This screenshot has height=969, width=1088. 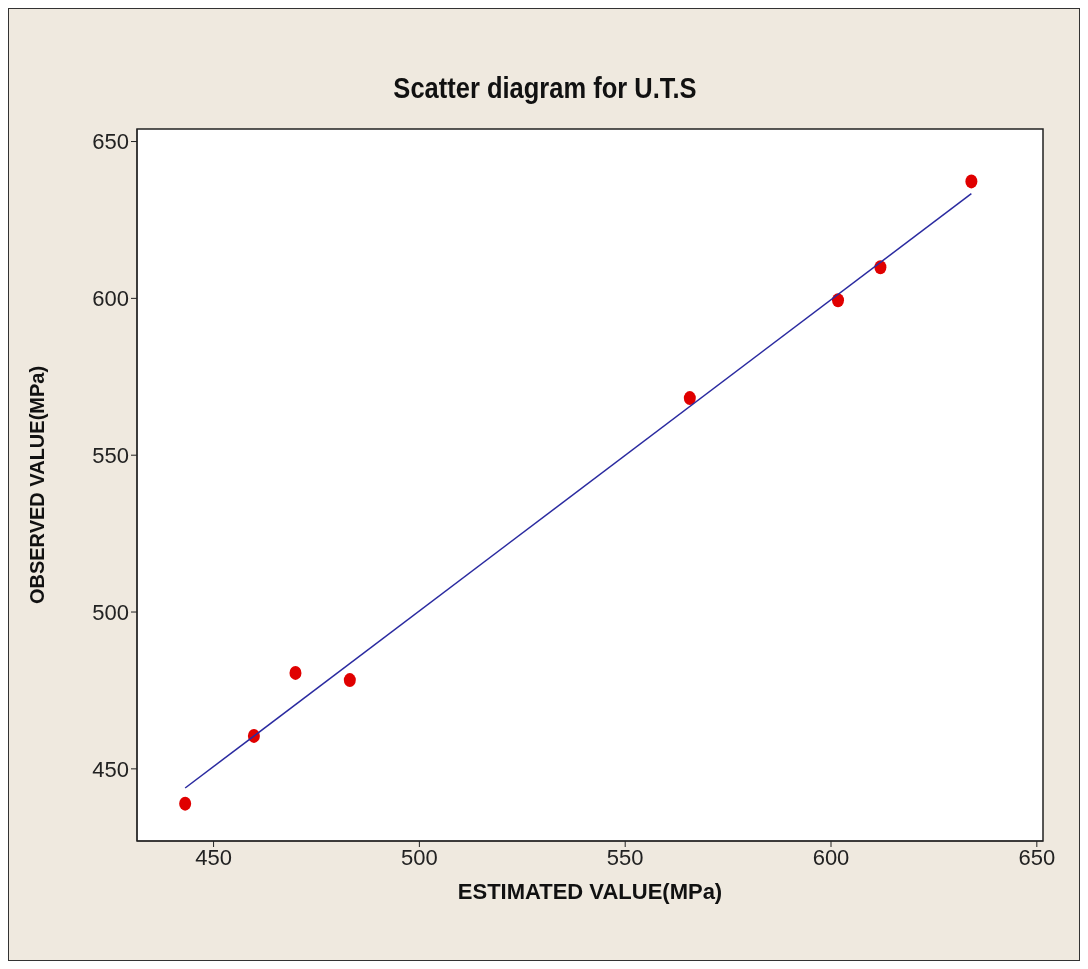 I want to click on x-tick-label: 500, so click(x=419, y=857).